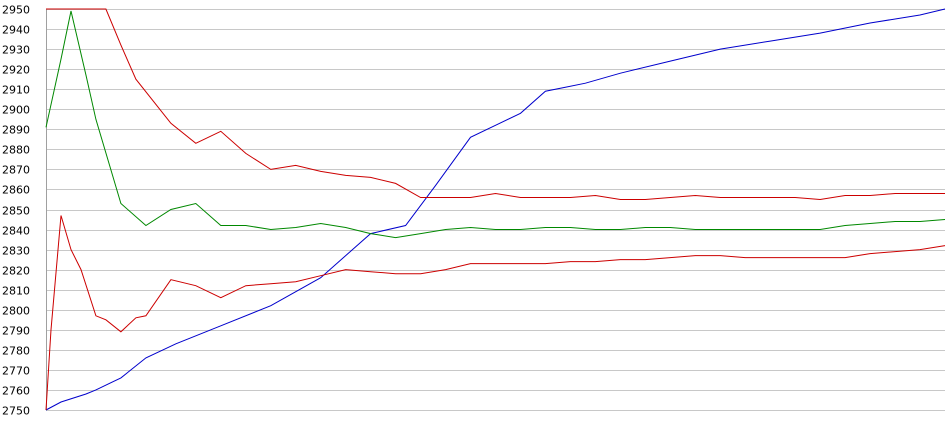  Describe the element at coordinates (16, 70) in the screenshot. I see `y-tick-label: 2920` at that location.